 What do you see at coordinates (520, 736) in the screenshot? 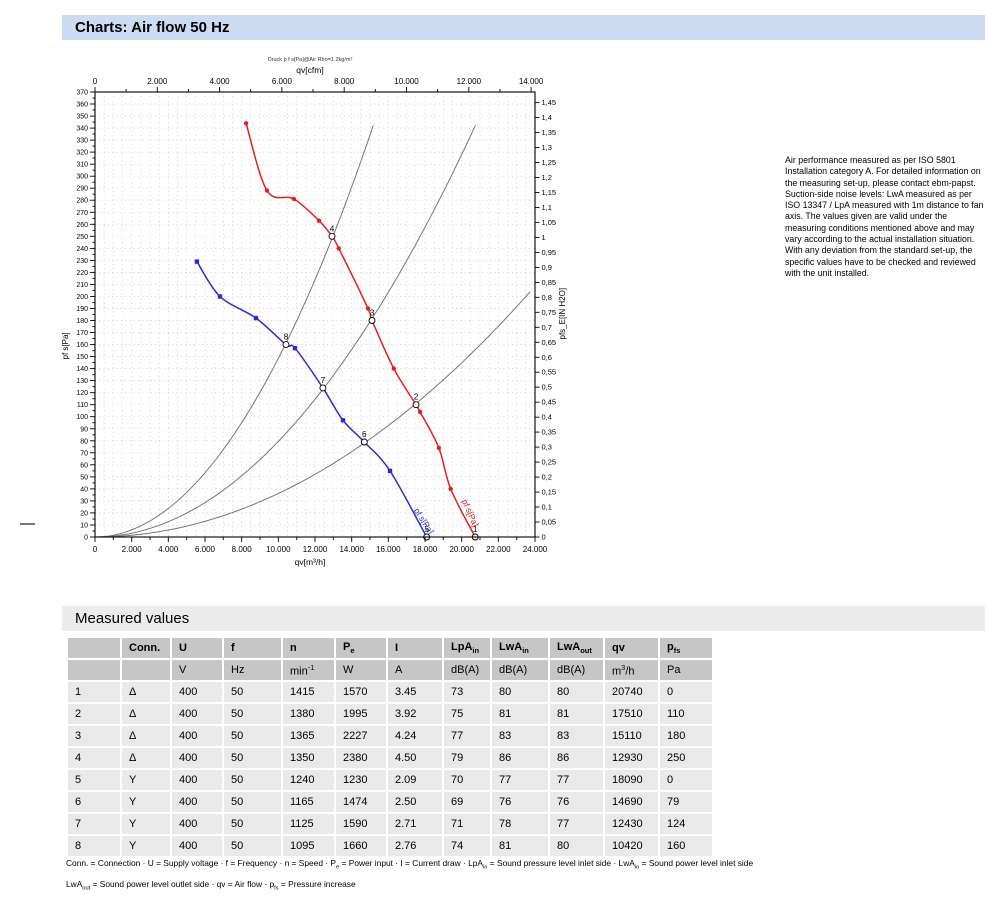
I see `table-cell: 83` at bounding box center [520, 736].